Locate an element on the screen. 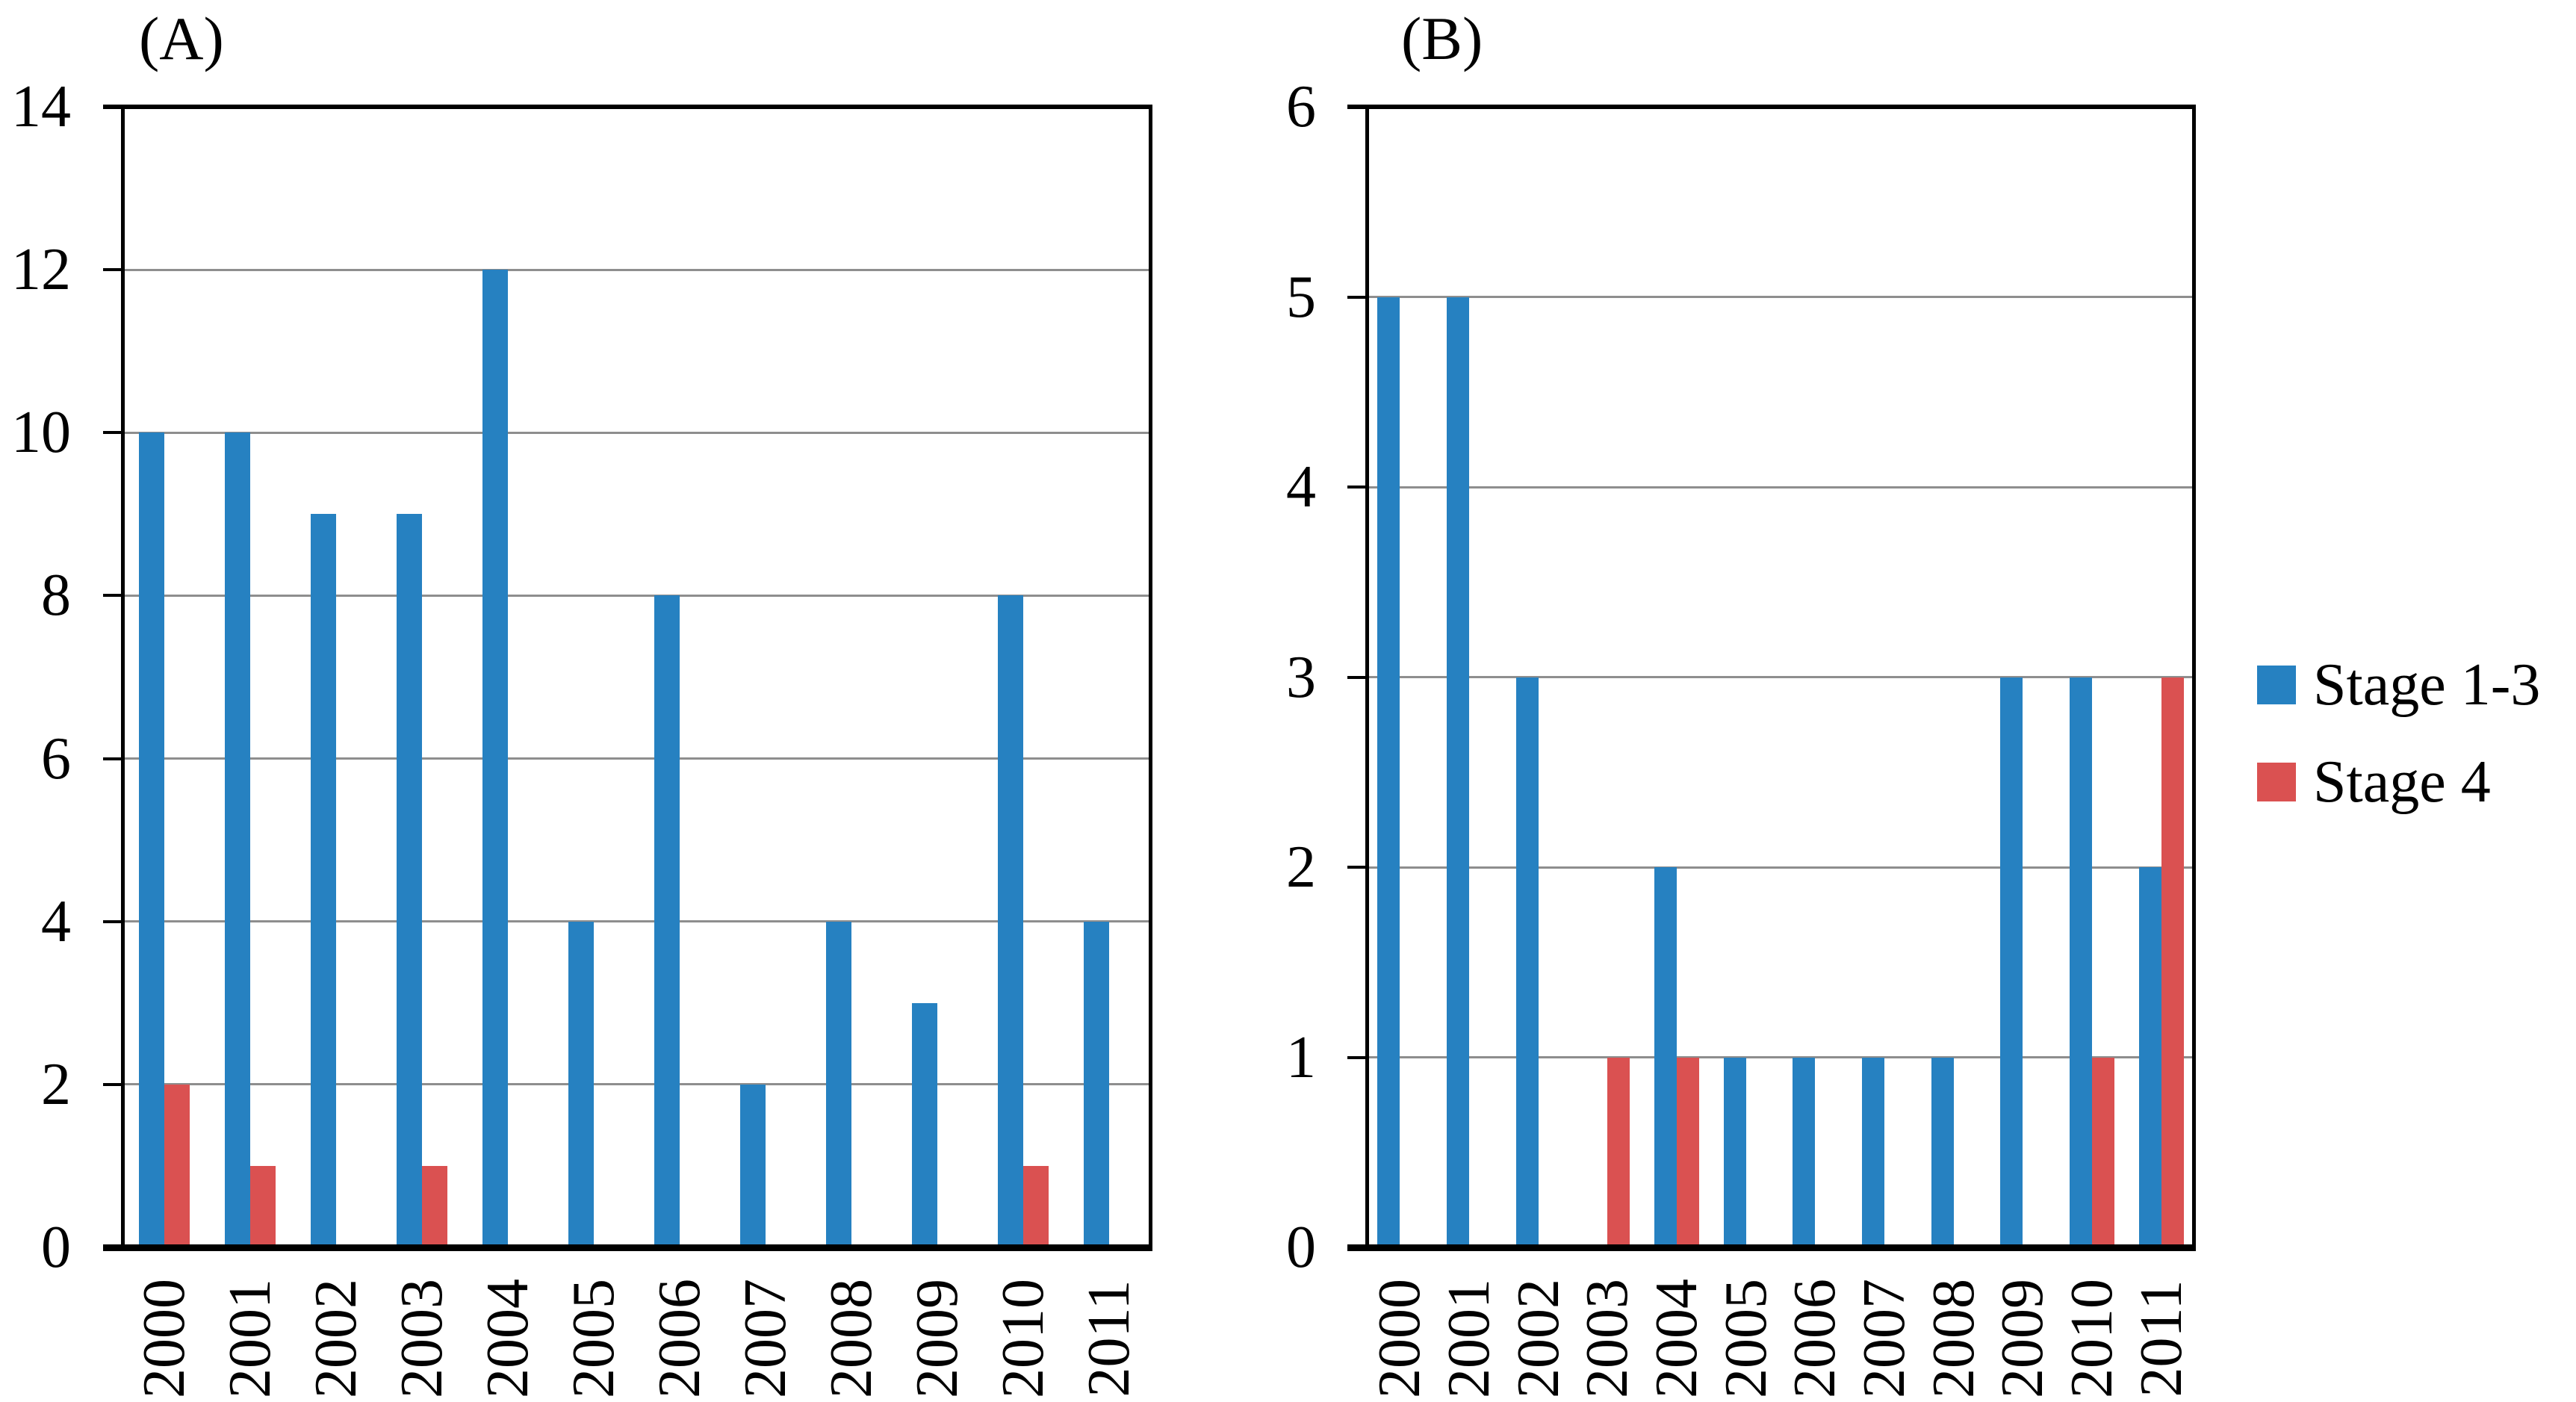 The width and height of the screenshot is (2576, 1402). x-tick-label-2007: 2007 is located at coordinates (1885, 1338).